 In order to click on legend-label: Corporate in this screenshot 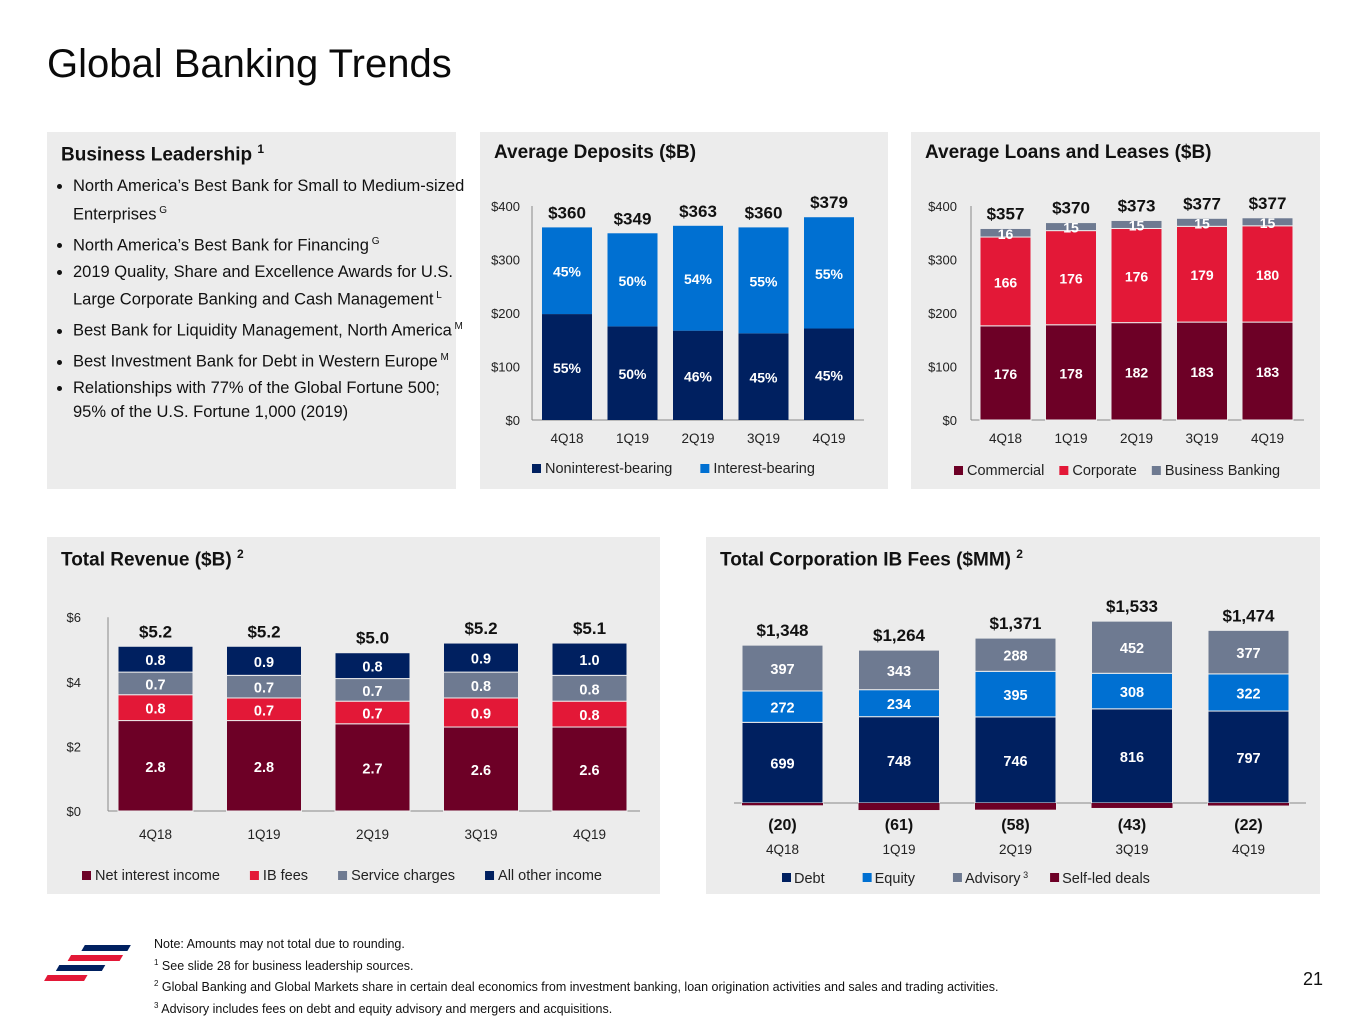, I will do `click(1104, 471)`.